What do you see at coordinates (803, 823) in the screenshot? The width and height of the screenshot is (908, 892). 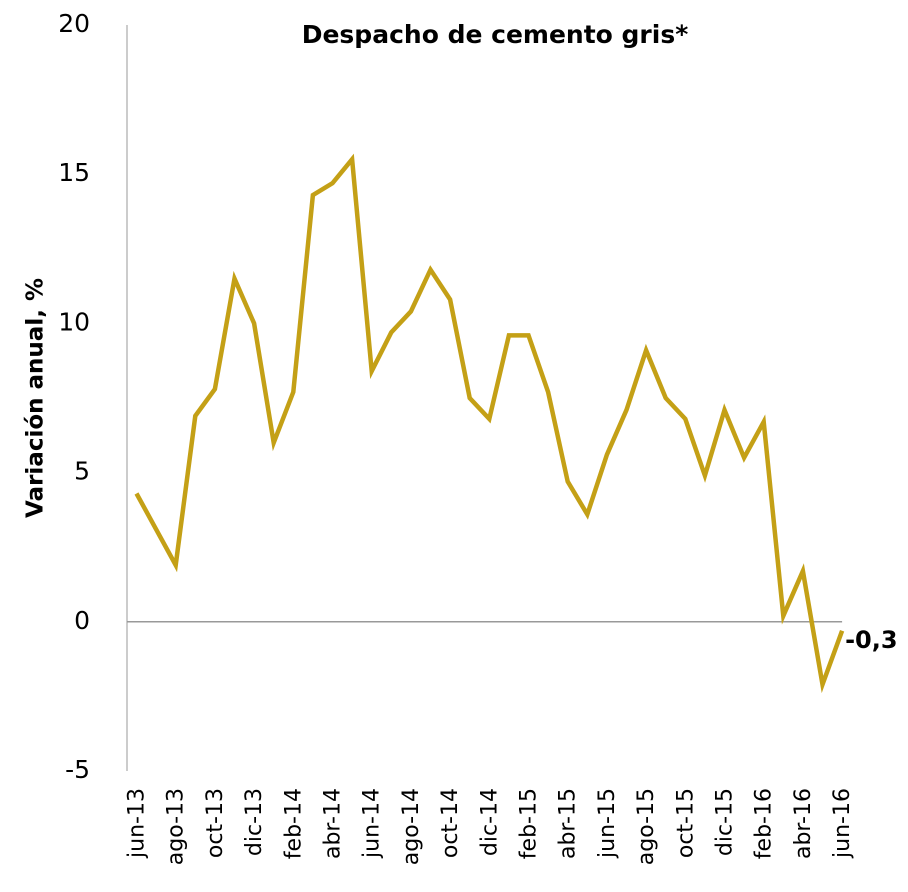 I see `x-tick-label: abr-16` at bounding box center [803, 823].